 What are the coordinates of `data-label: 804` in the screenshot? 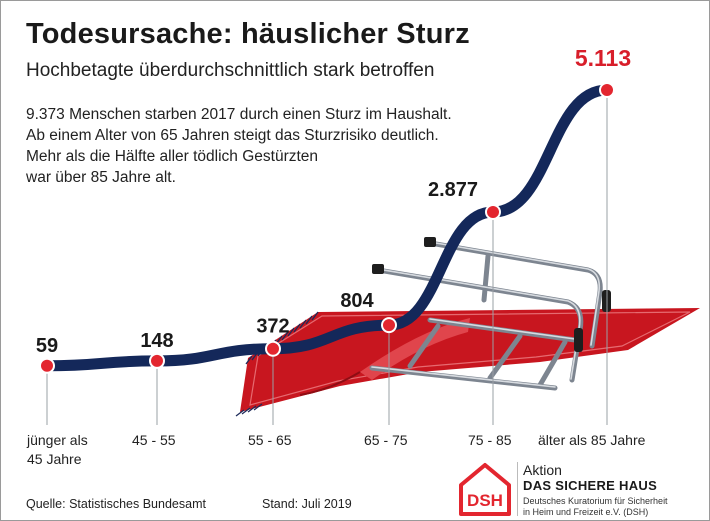 It's located at (357, 301).